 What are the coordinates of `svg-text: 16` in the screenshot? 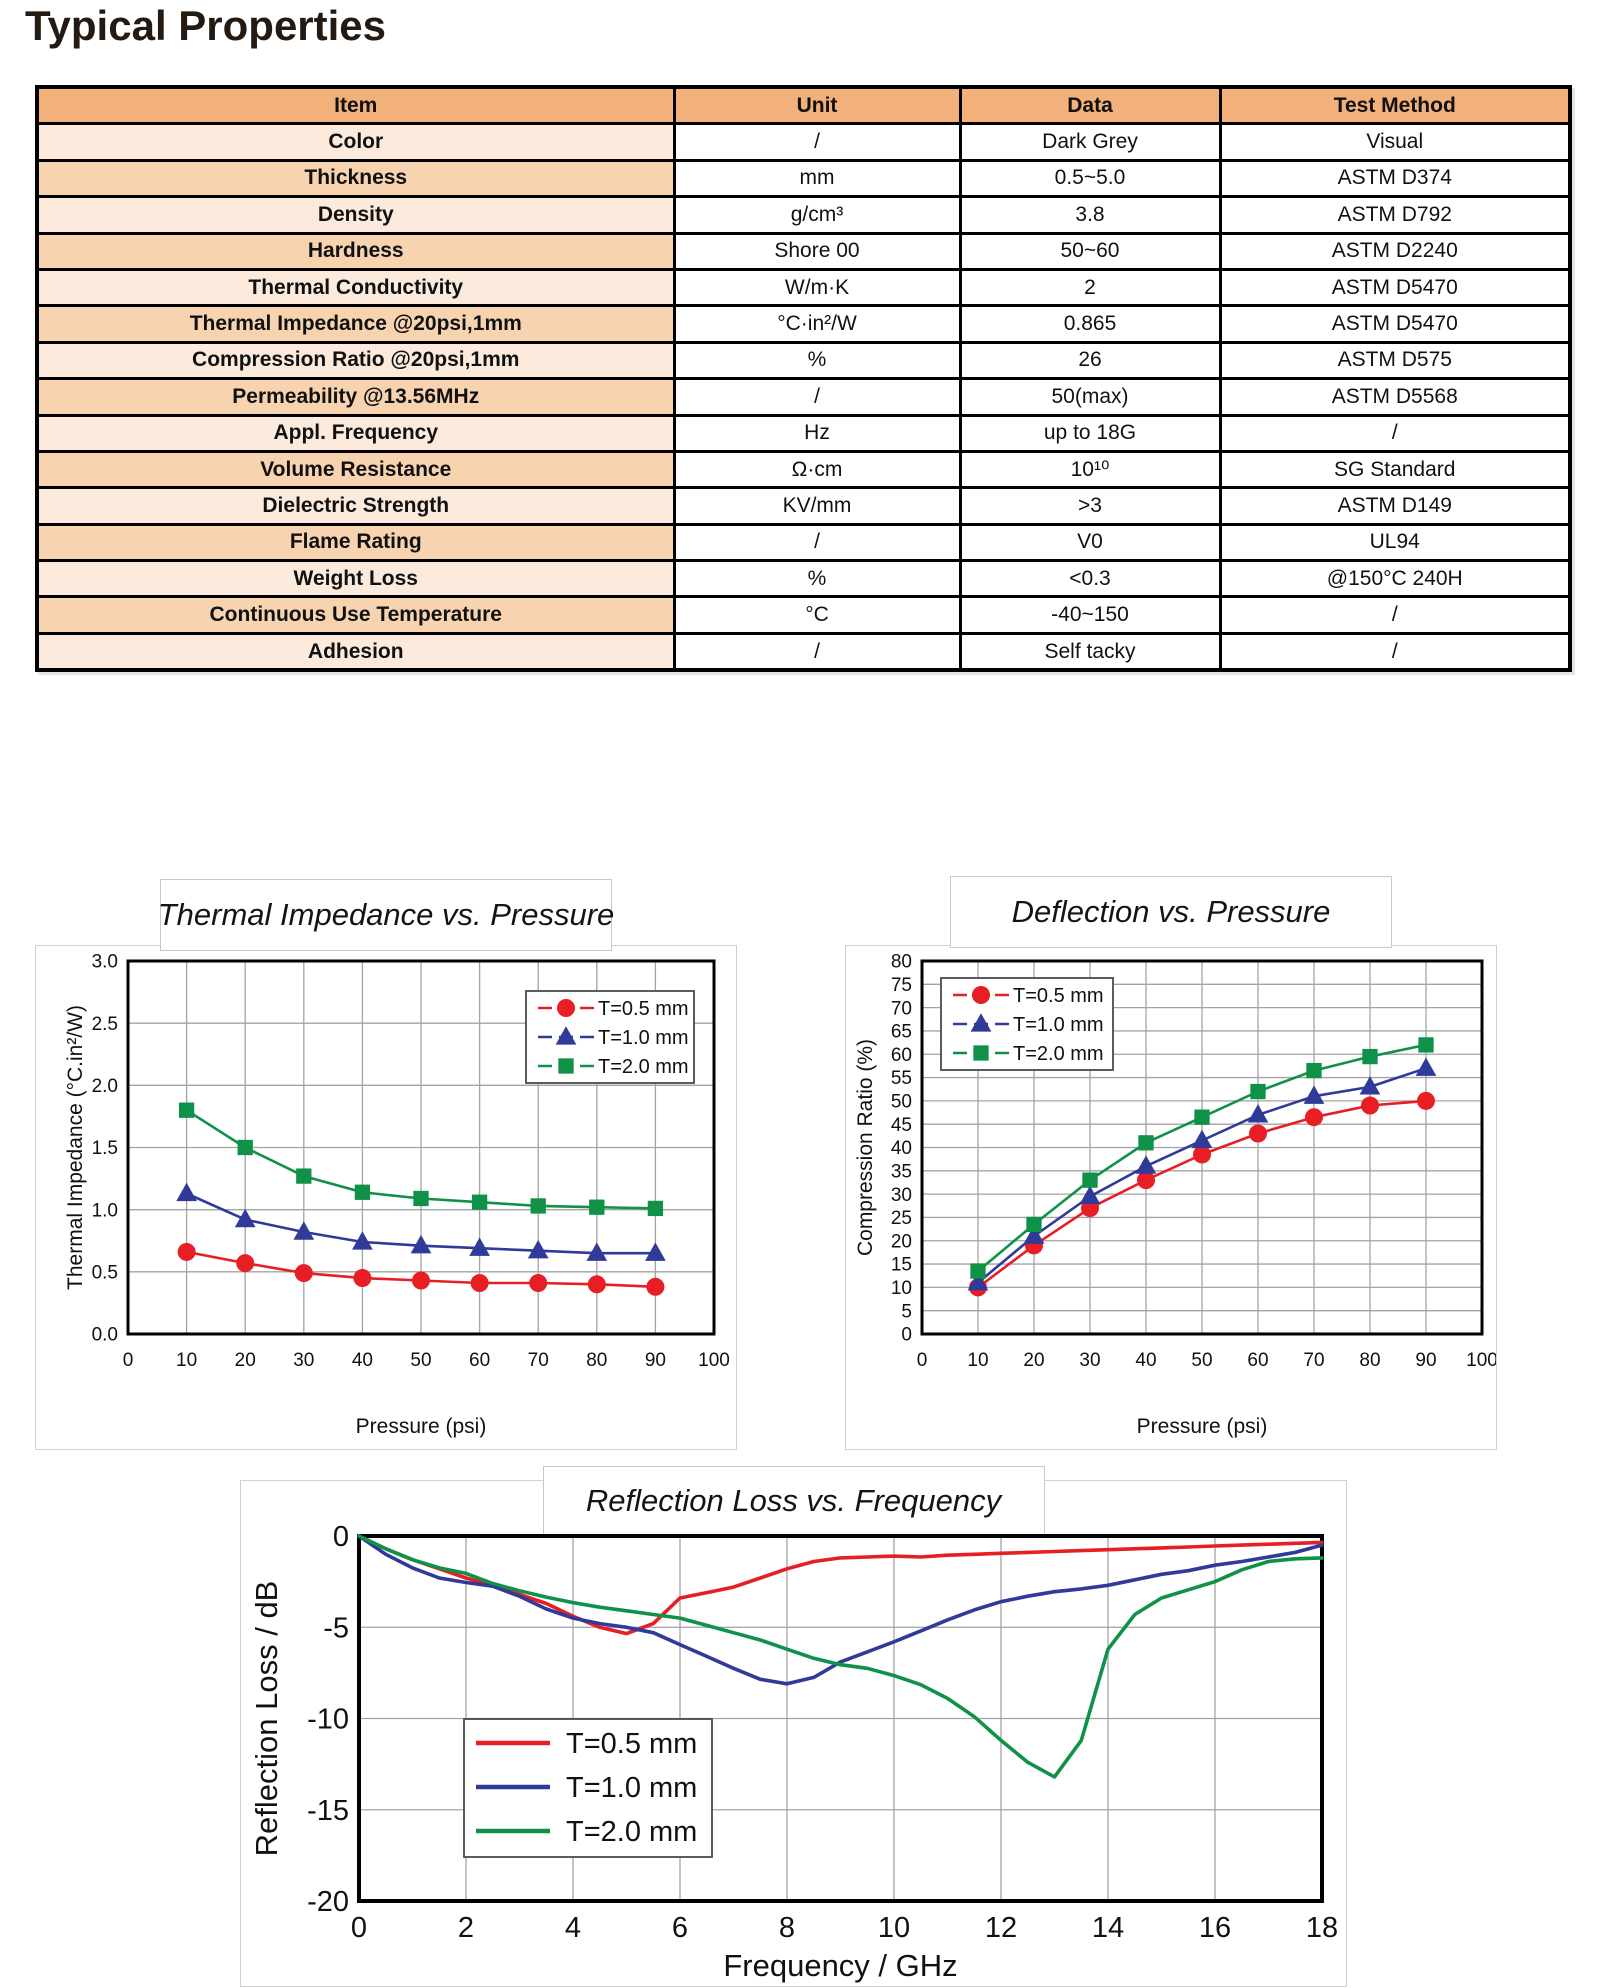 It's located at (1215, 1928).